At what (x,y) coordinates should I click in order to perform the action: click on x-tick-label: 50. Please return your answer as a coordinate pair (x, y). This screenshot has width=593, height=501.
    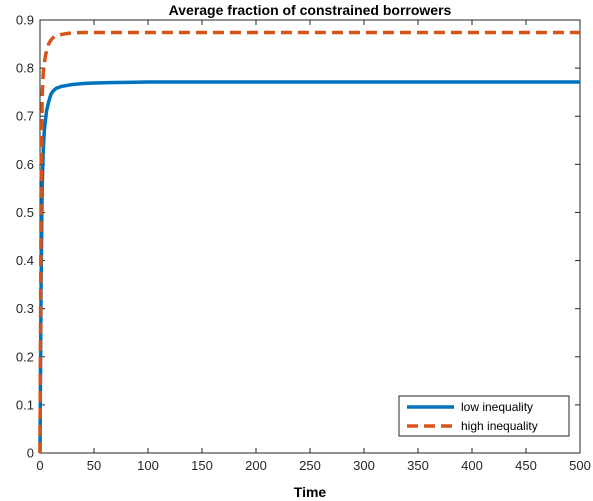
    Looking at the image, I should click on (94, 465).